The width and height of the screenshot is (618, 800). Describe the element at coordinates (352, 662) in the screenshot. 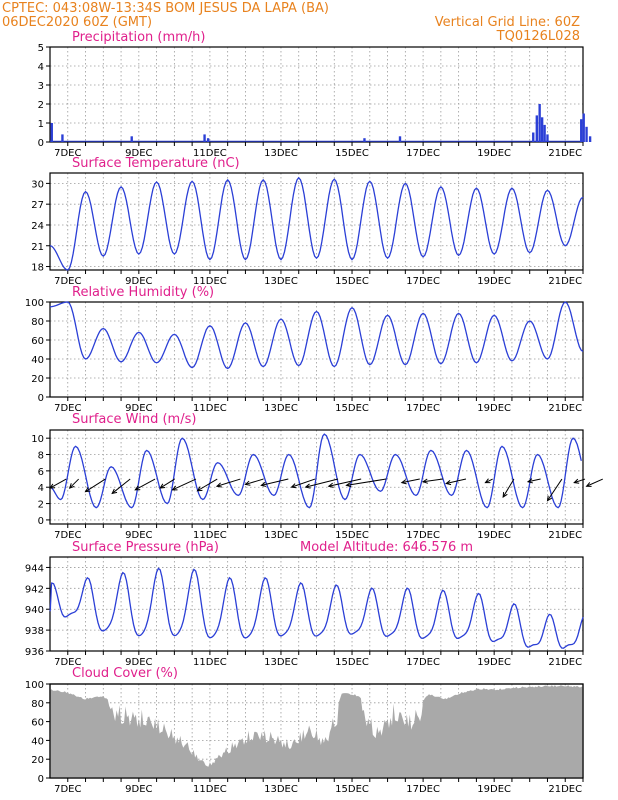

I see `pres-date-tick-label: 15DEC` at that location.